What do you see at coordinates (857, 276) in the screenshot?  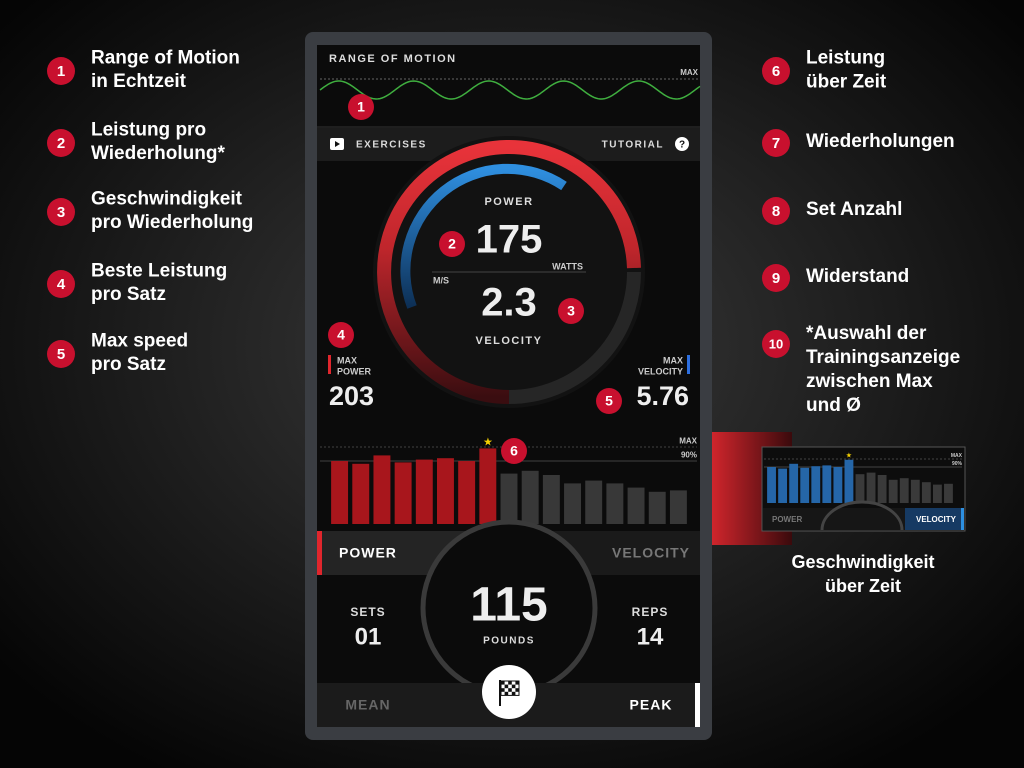 I see `annotation-text: Widerstand` at bounding box center [857, 276].